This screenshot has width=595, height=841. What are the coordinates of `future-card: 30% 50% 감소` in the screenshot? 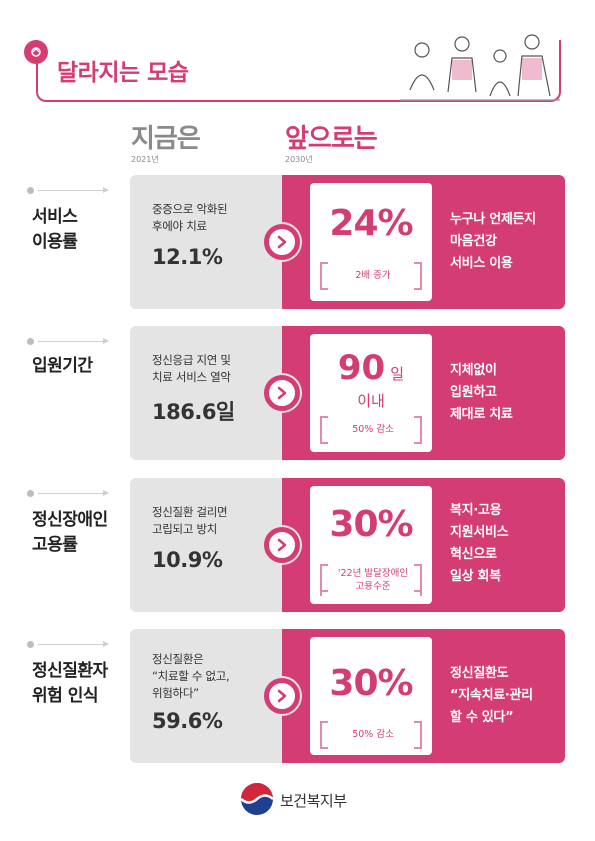 It's located at (371, 696).